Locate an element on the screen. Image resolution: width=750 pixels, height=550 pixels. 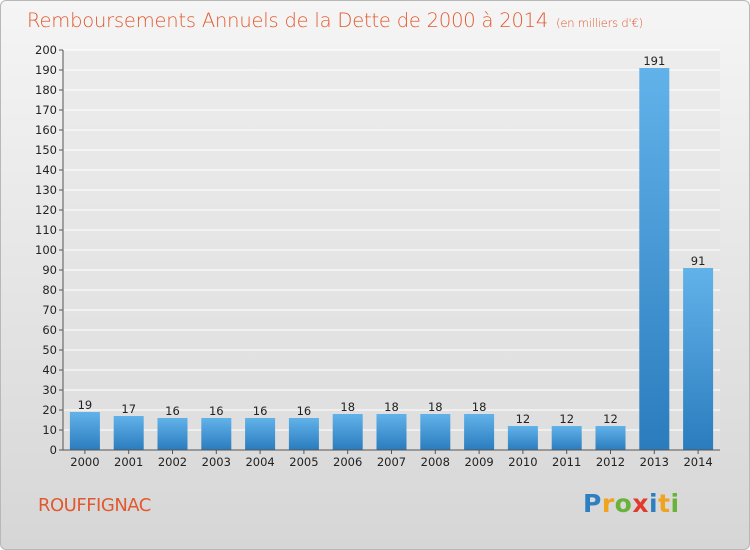
x-tick-label-2010: 2010 is located at coordinates (522, 462).